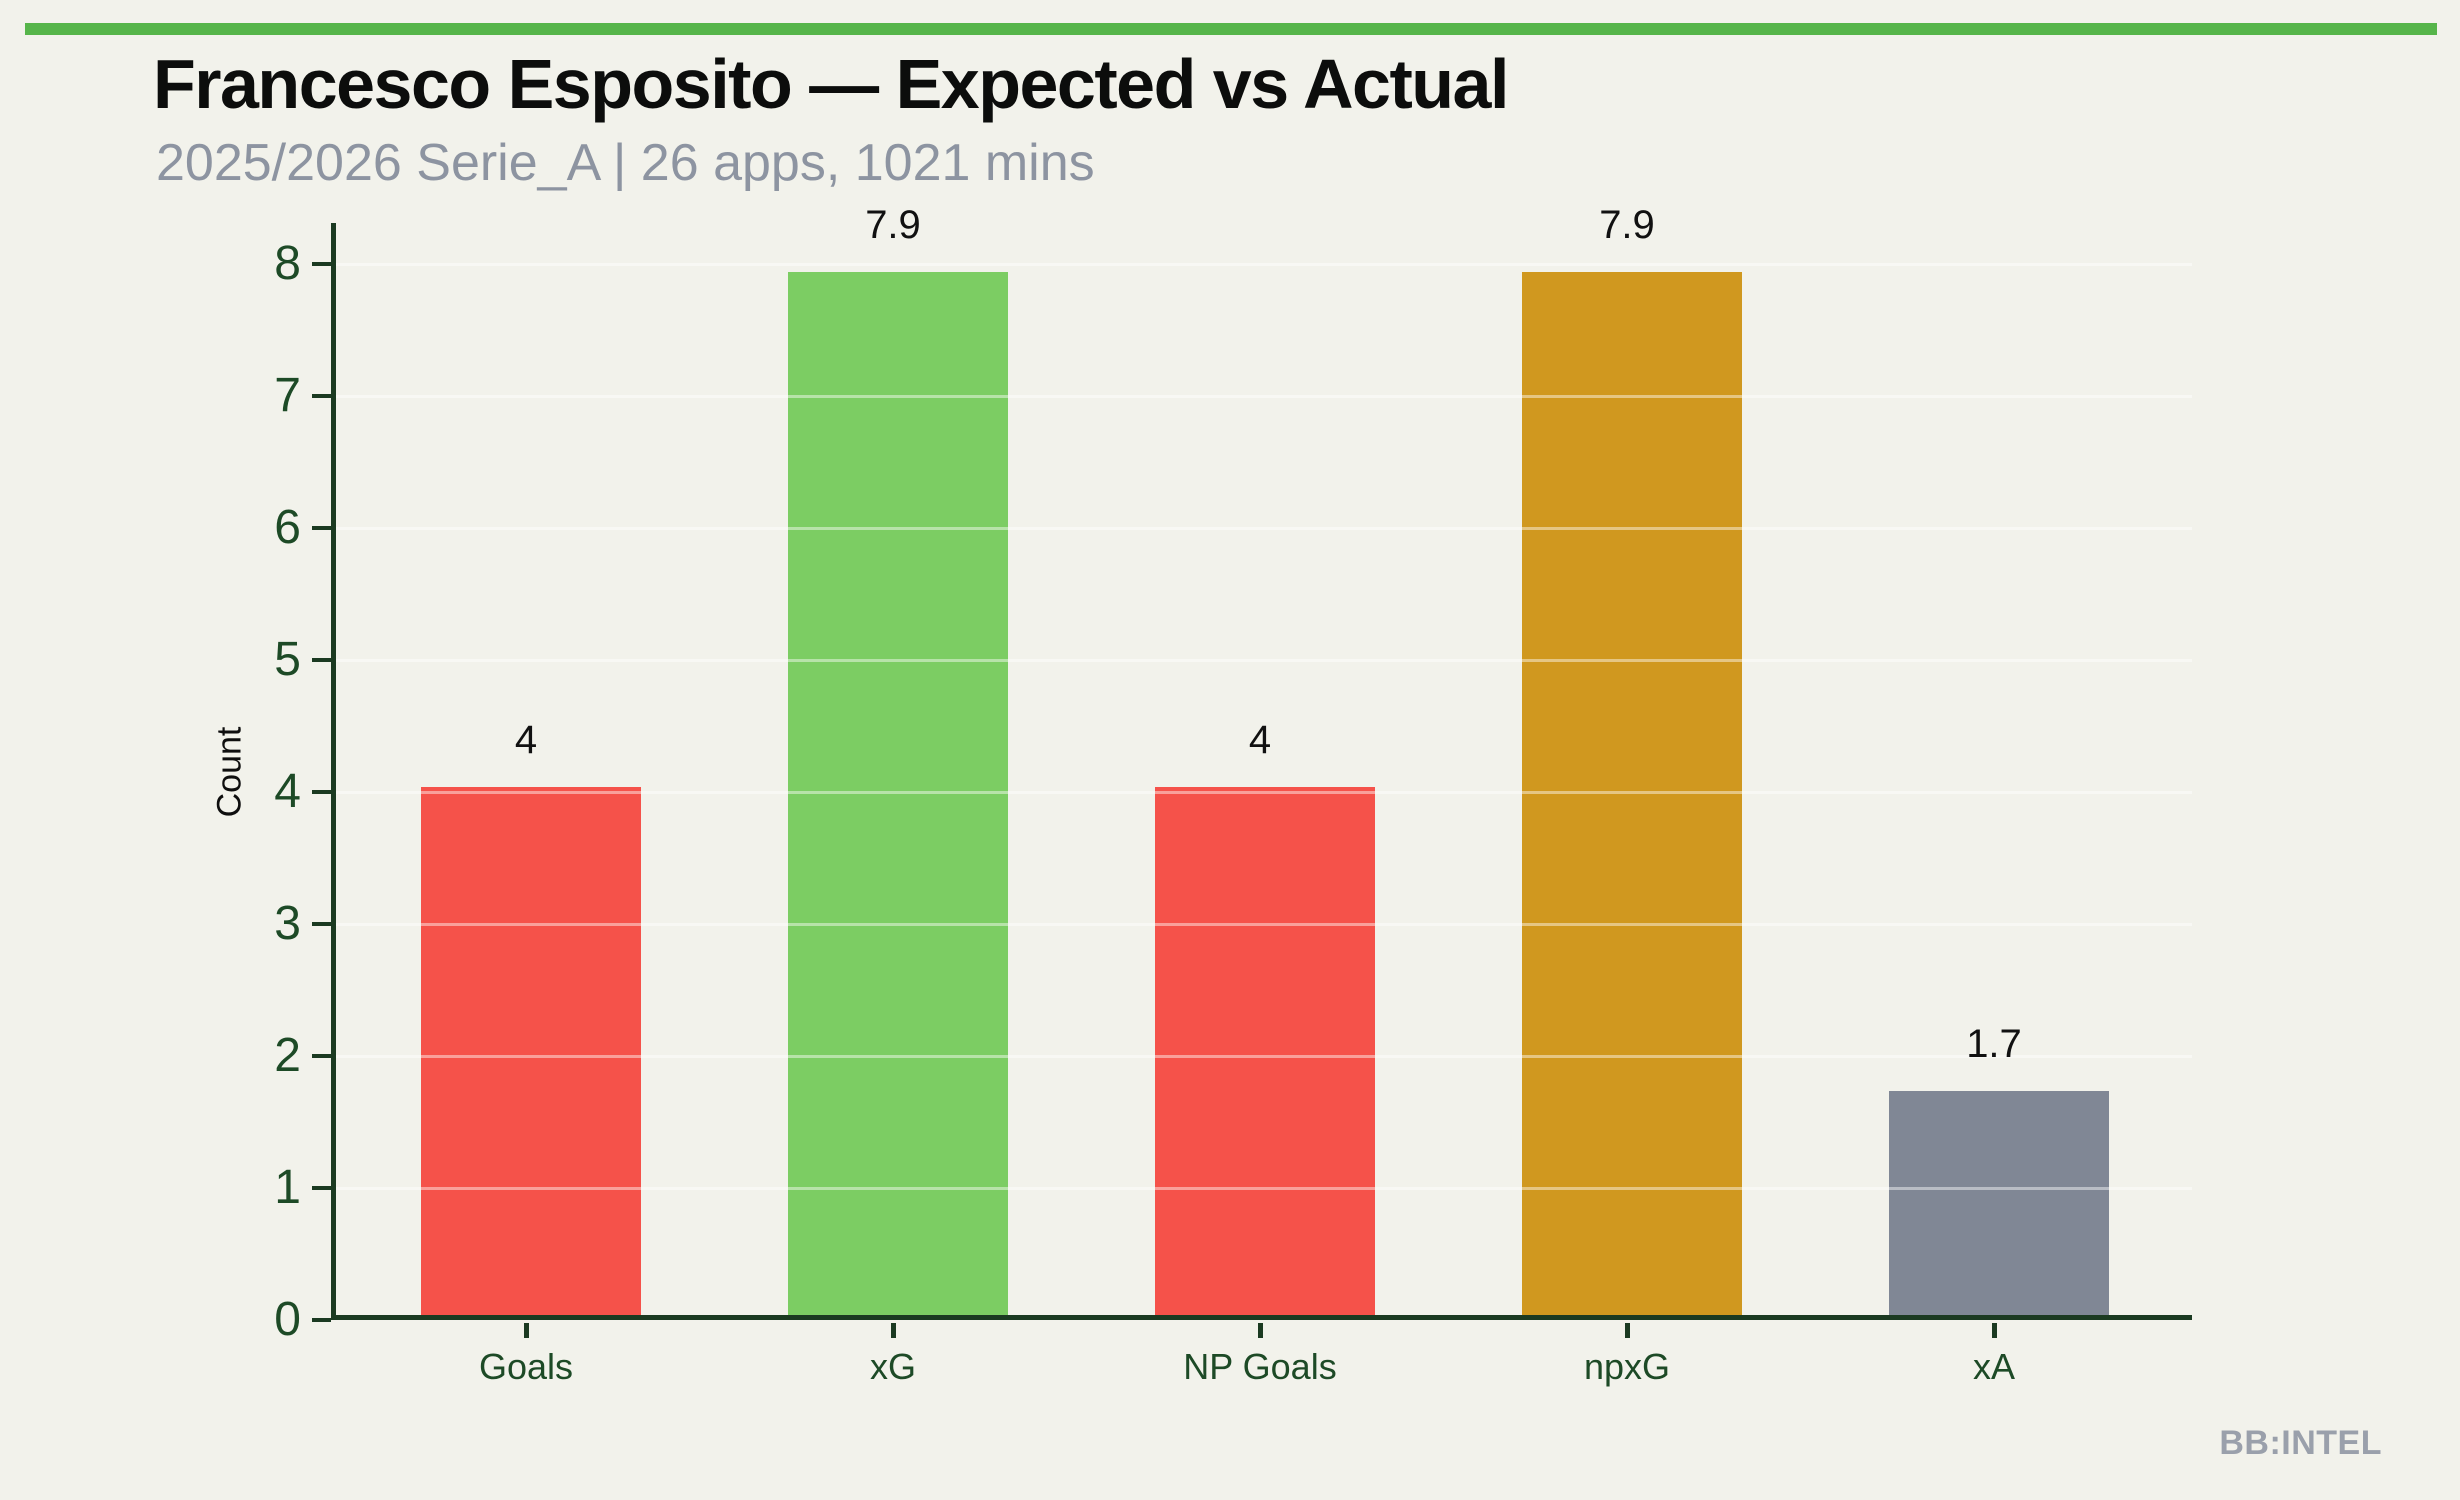 The width and height of the screenshot is (2460, 1500). I want to click on y-tick-label: 1, so click(287, 1187).